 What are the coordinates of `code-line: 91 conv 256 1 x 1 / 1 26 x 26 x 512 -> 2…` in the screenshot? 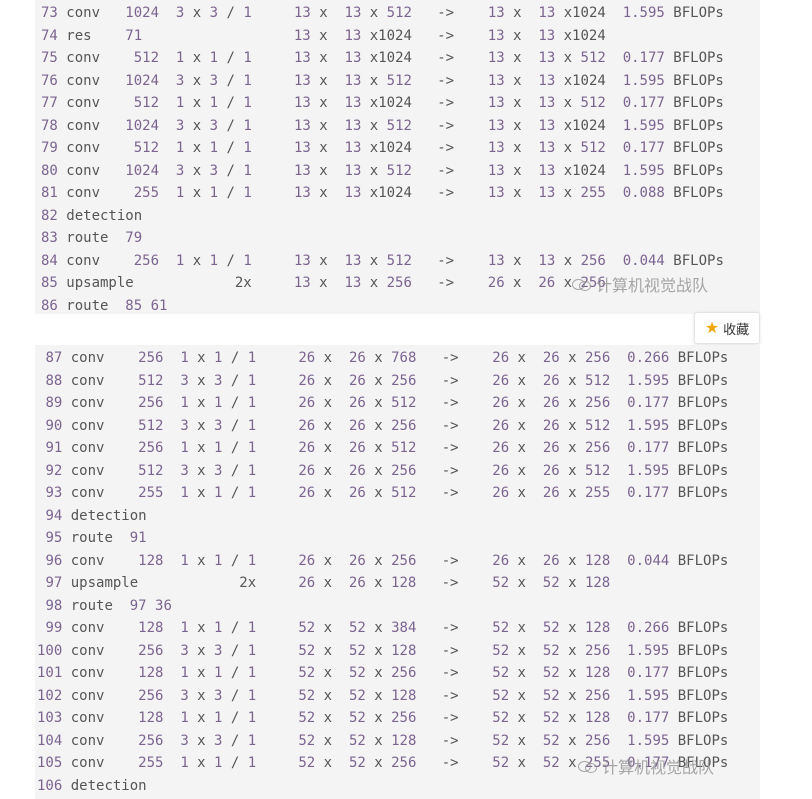 It's located at (387, 448).